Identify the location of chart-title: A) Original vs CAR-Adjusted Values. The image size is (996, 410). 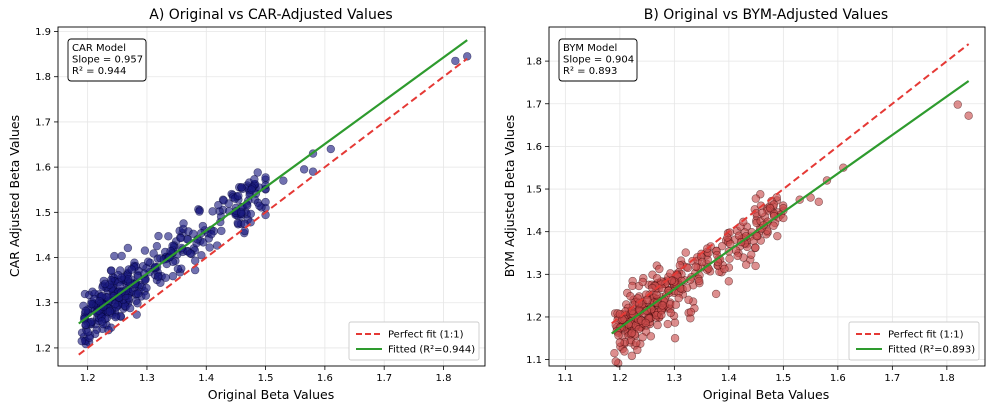
(270, 15).